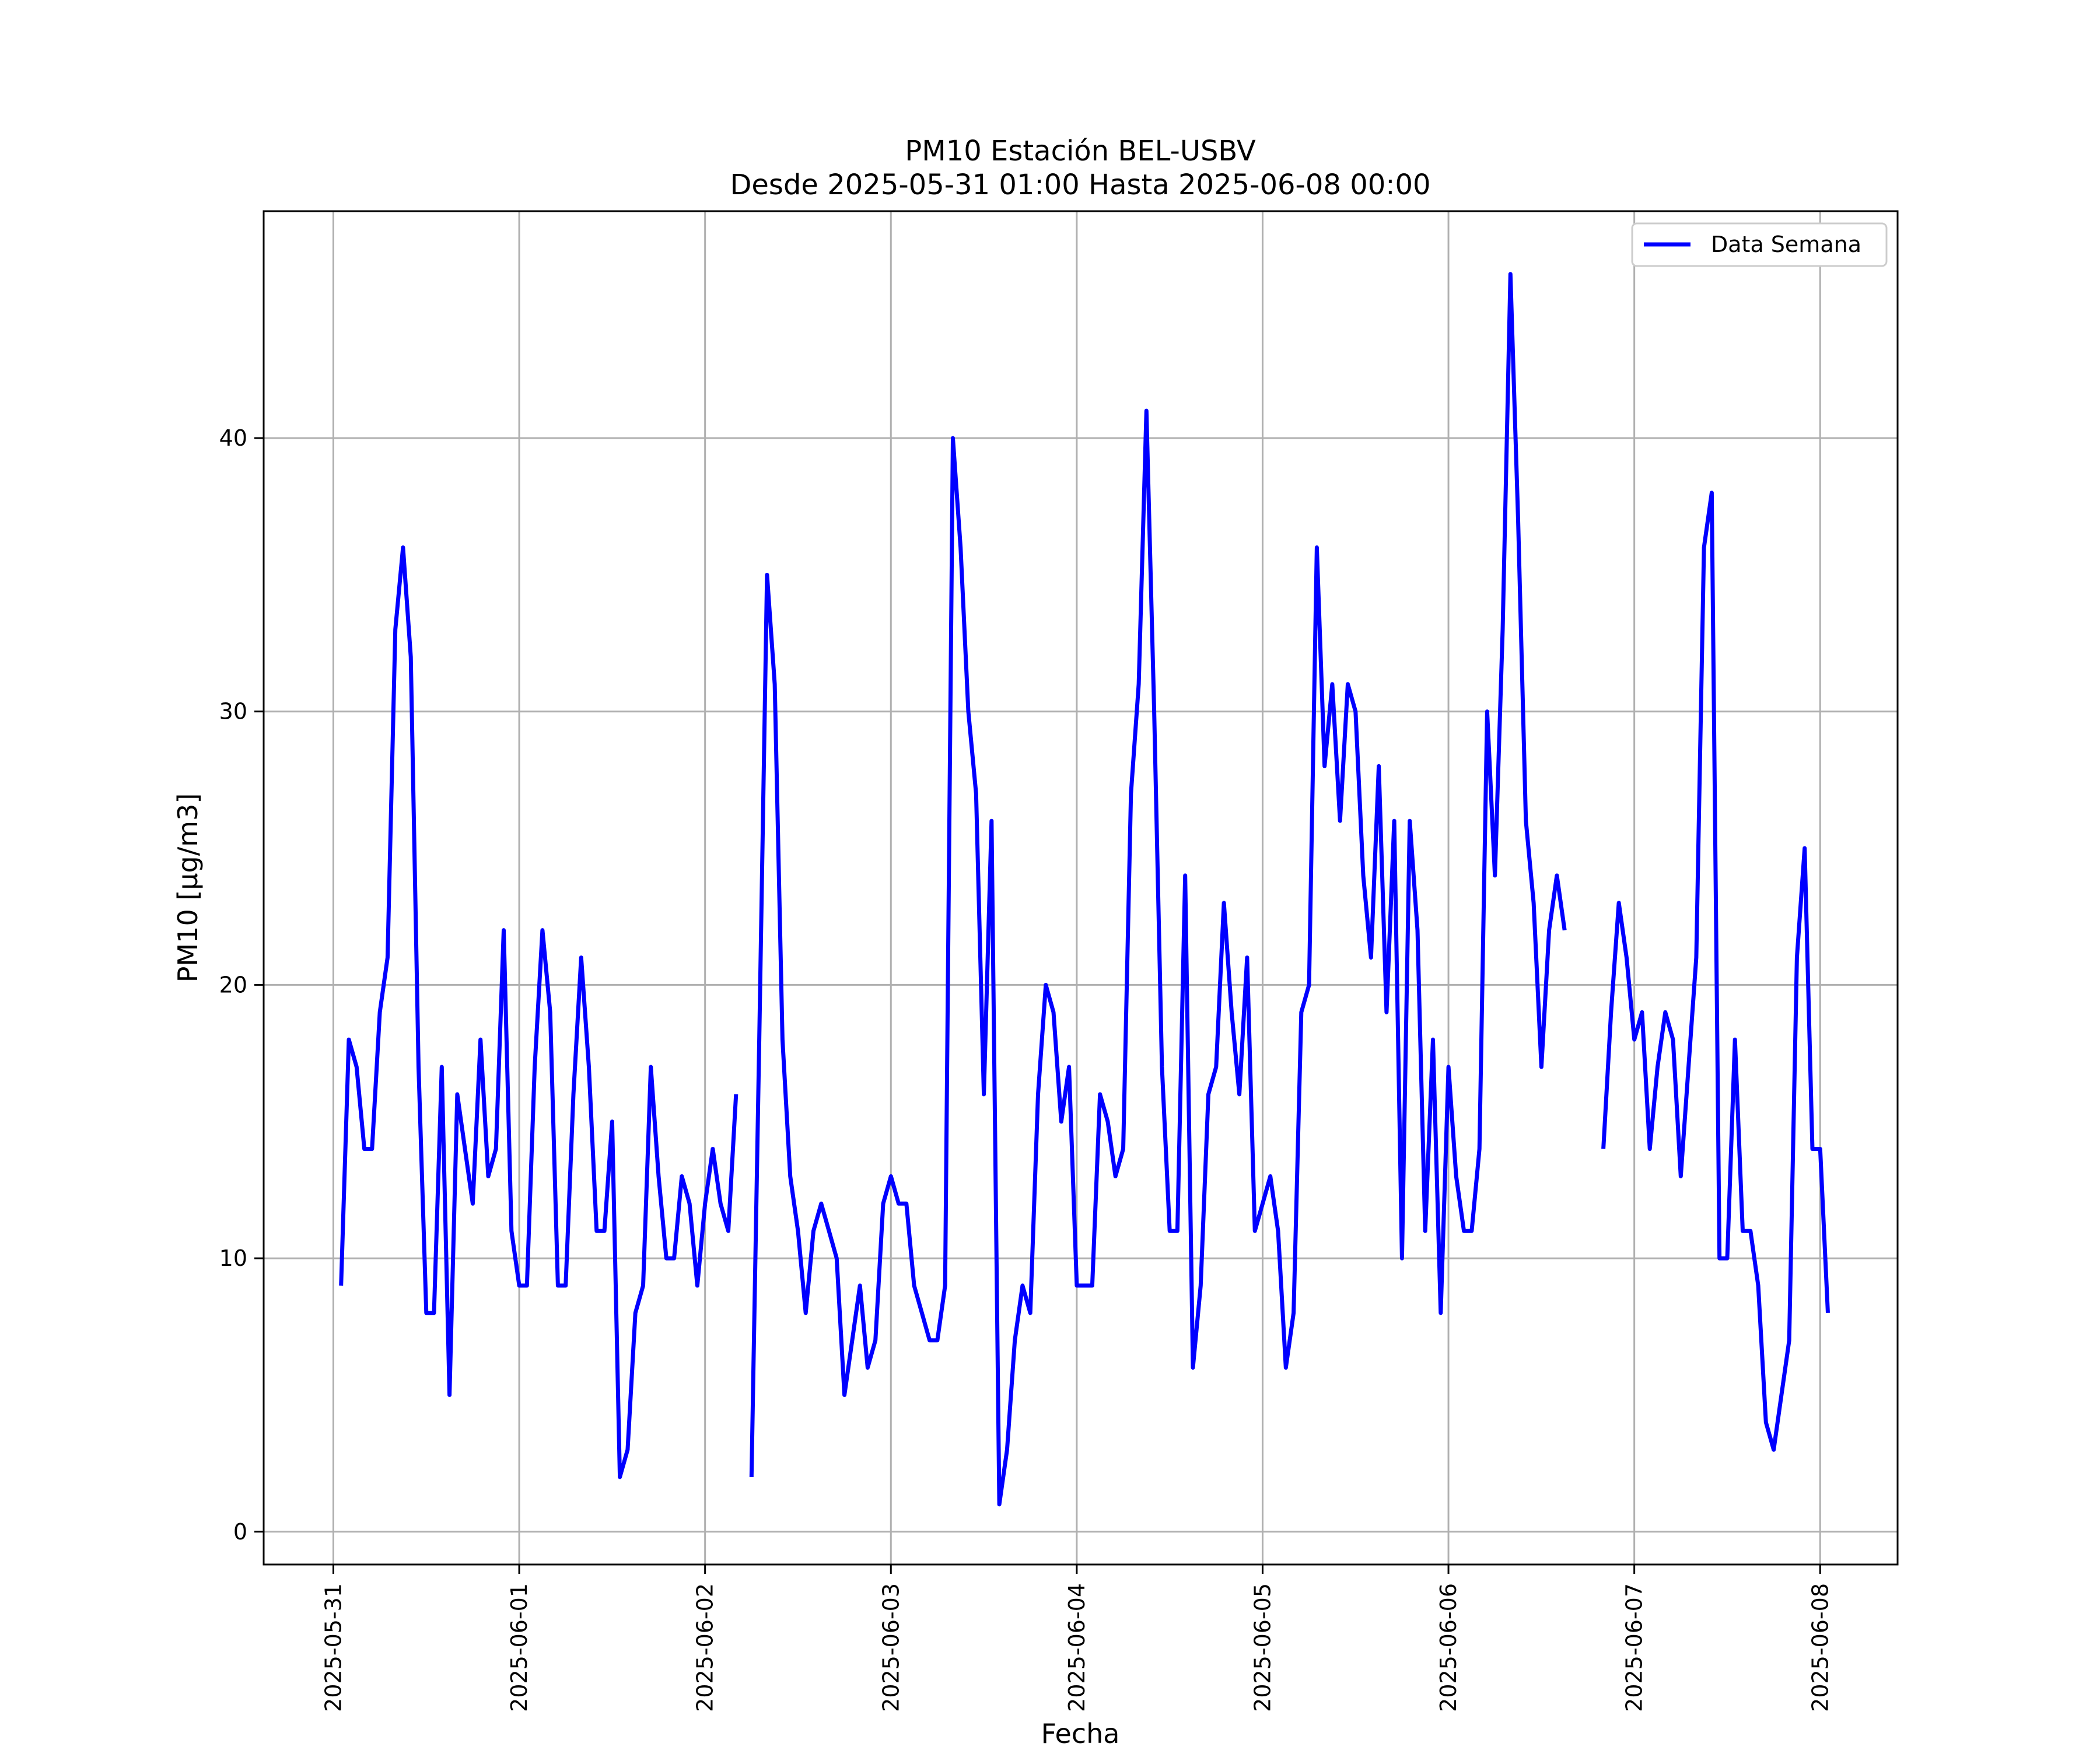 This screenshot has width=2100, height=1750. Describe the element at coordinates (240, 1532) in the screenshot. I see `y-tick-label: 0` at that location.